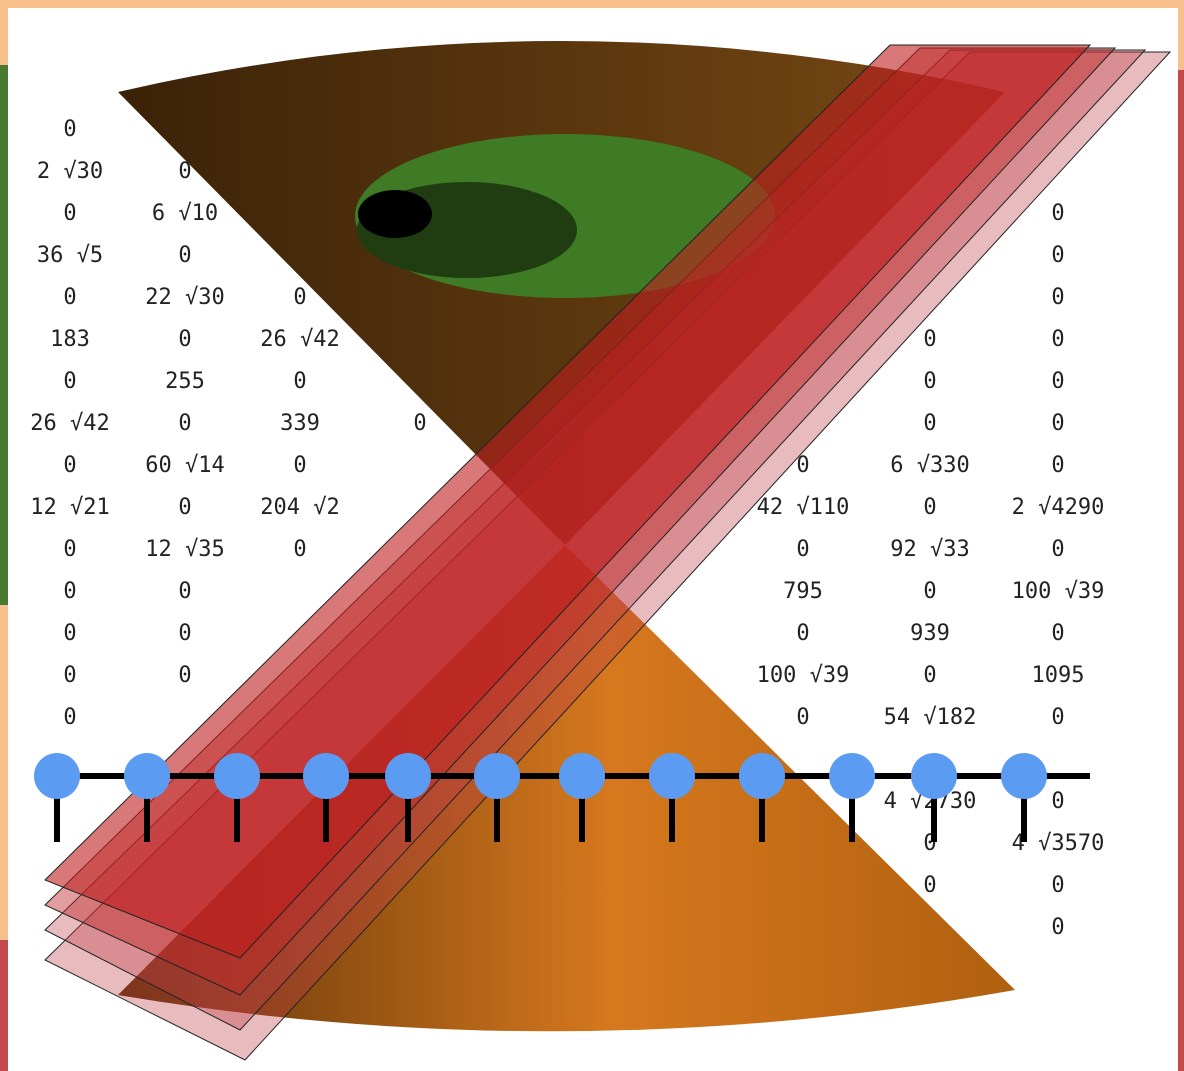  I want to click on matrix-cell: 22 √30, so click(184, 297).